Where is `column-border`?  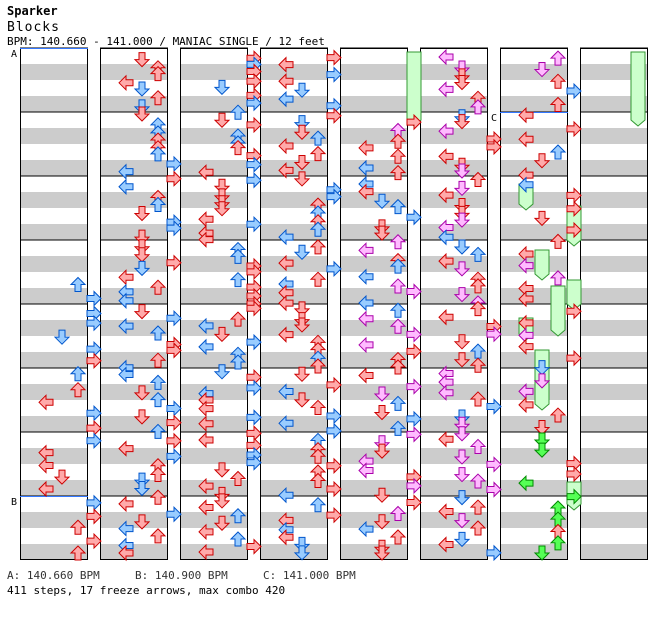 column-border is located at coordinates (374, 304).